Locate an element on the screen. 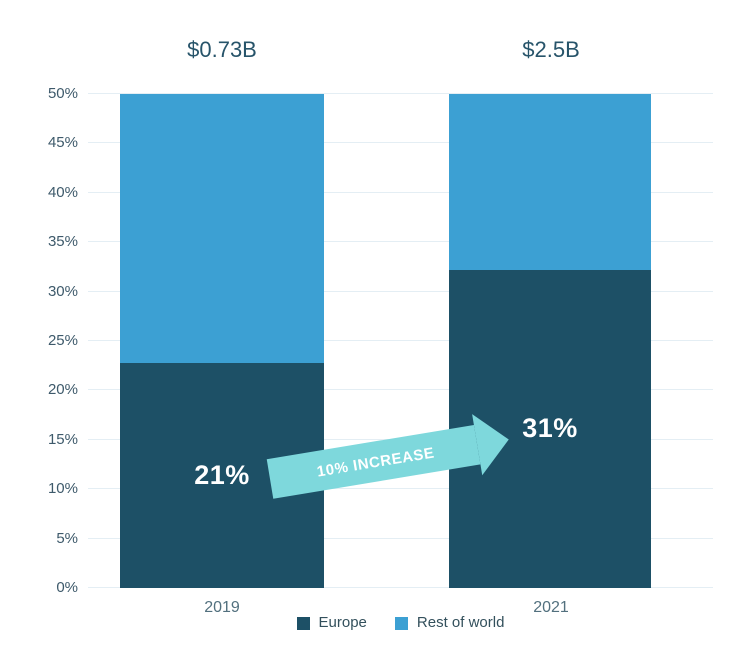  increase-arrow-icon: 10% INCREASE is located at coordinates (387, 456).